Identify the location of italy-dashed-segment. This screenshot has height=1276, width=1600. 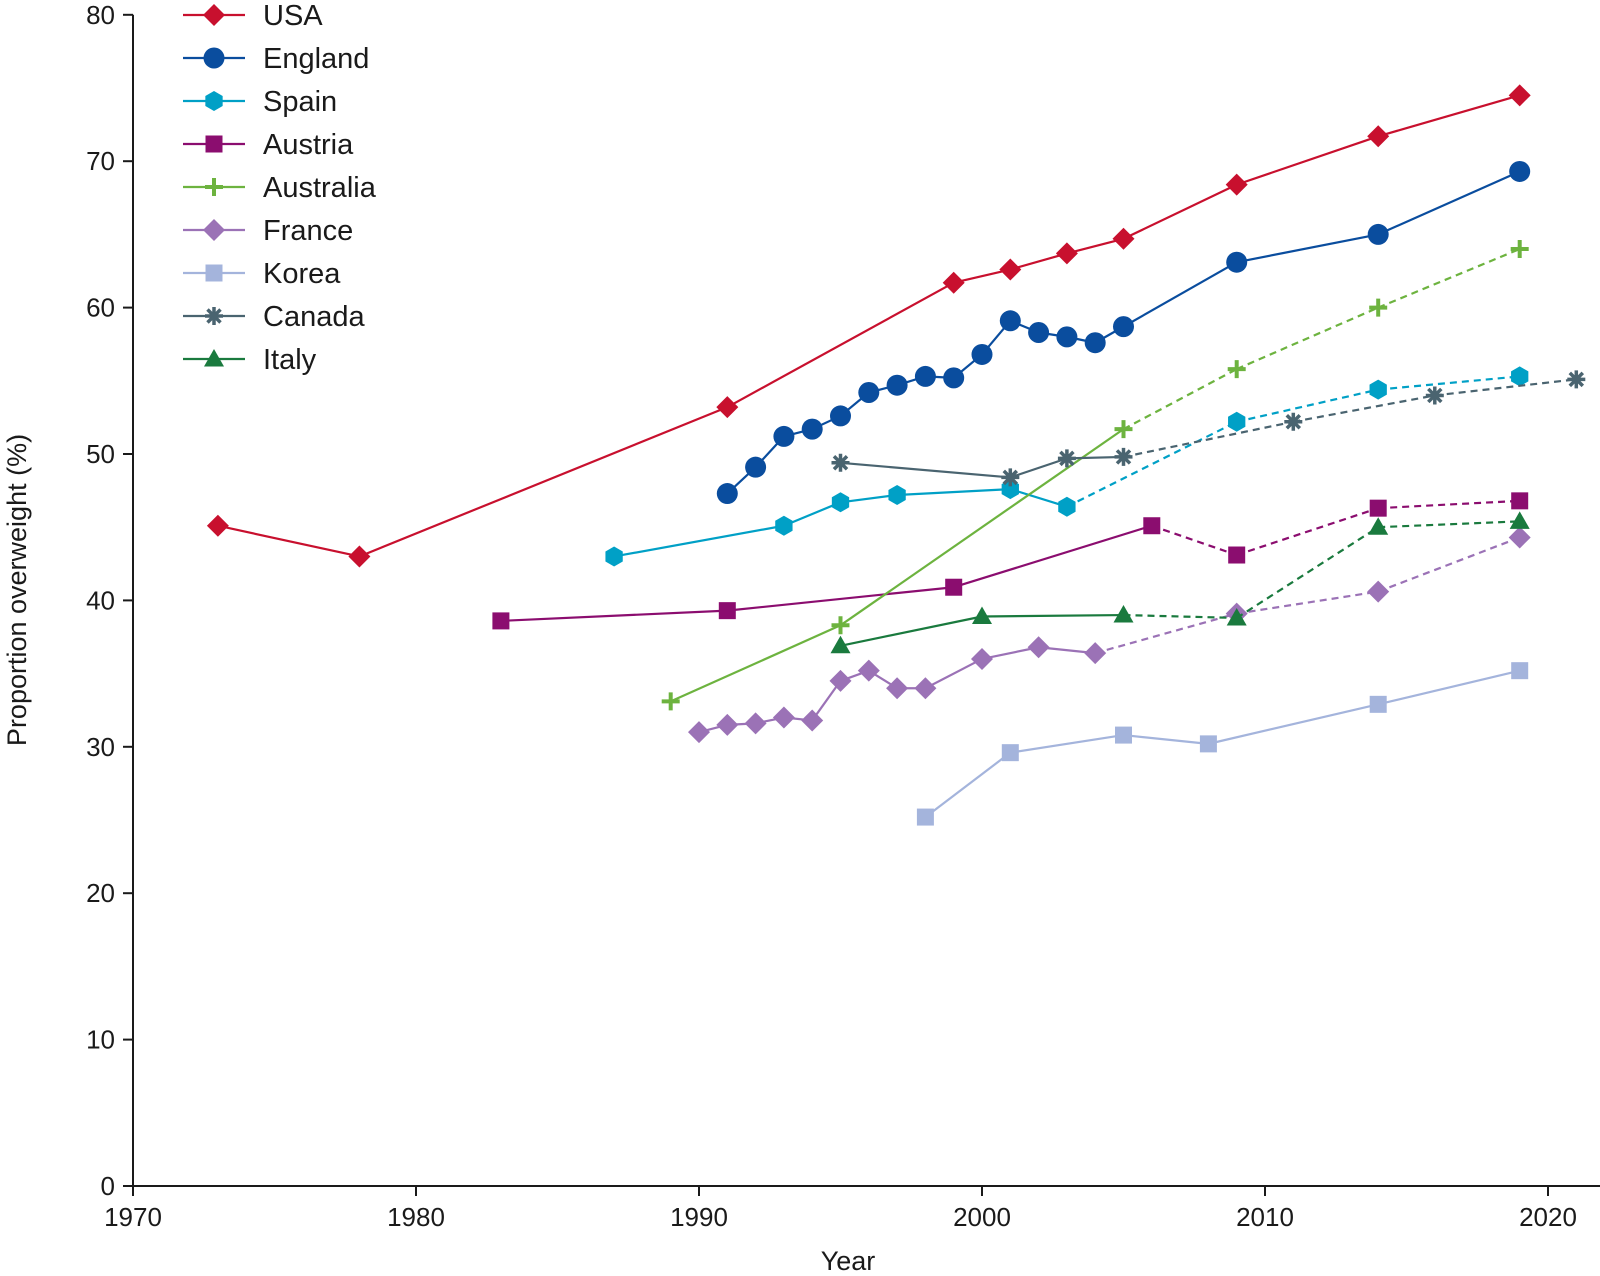
(1449, 524).